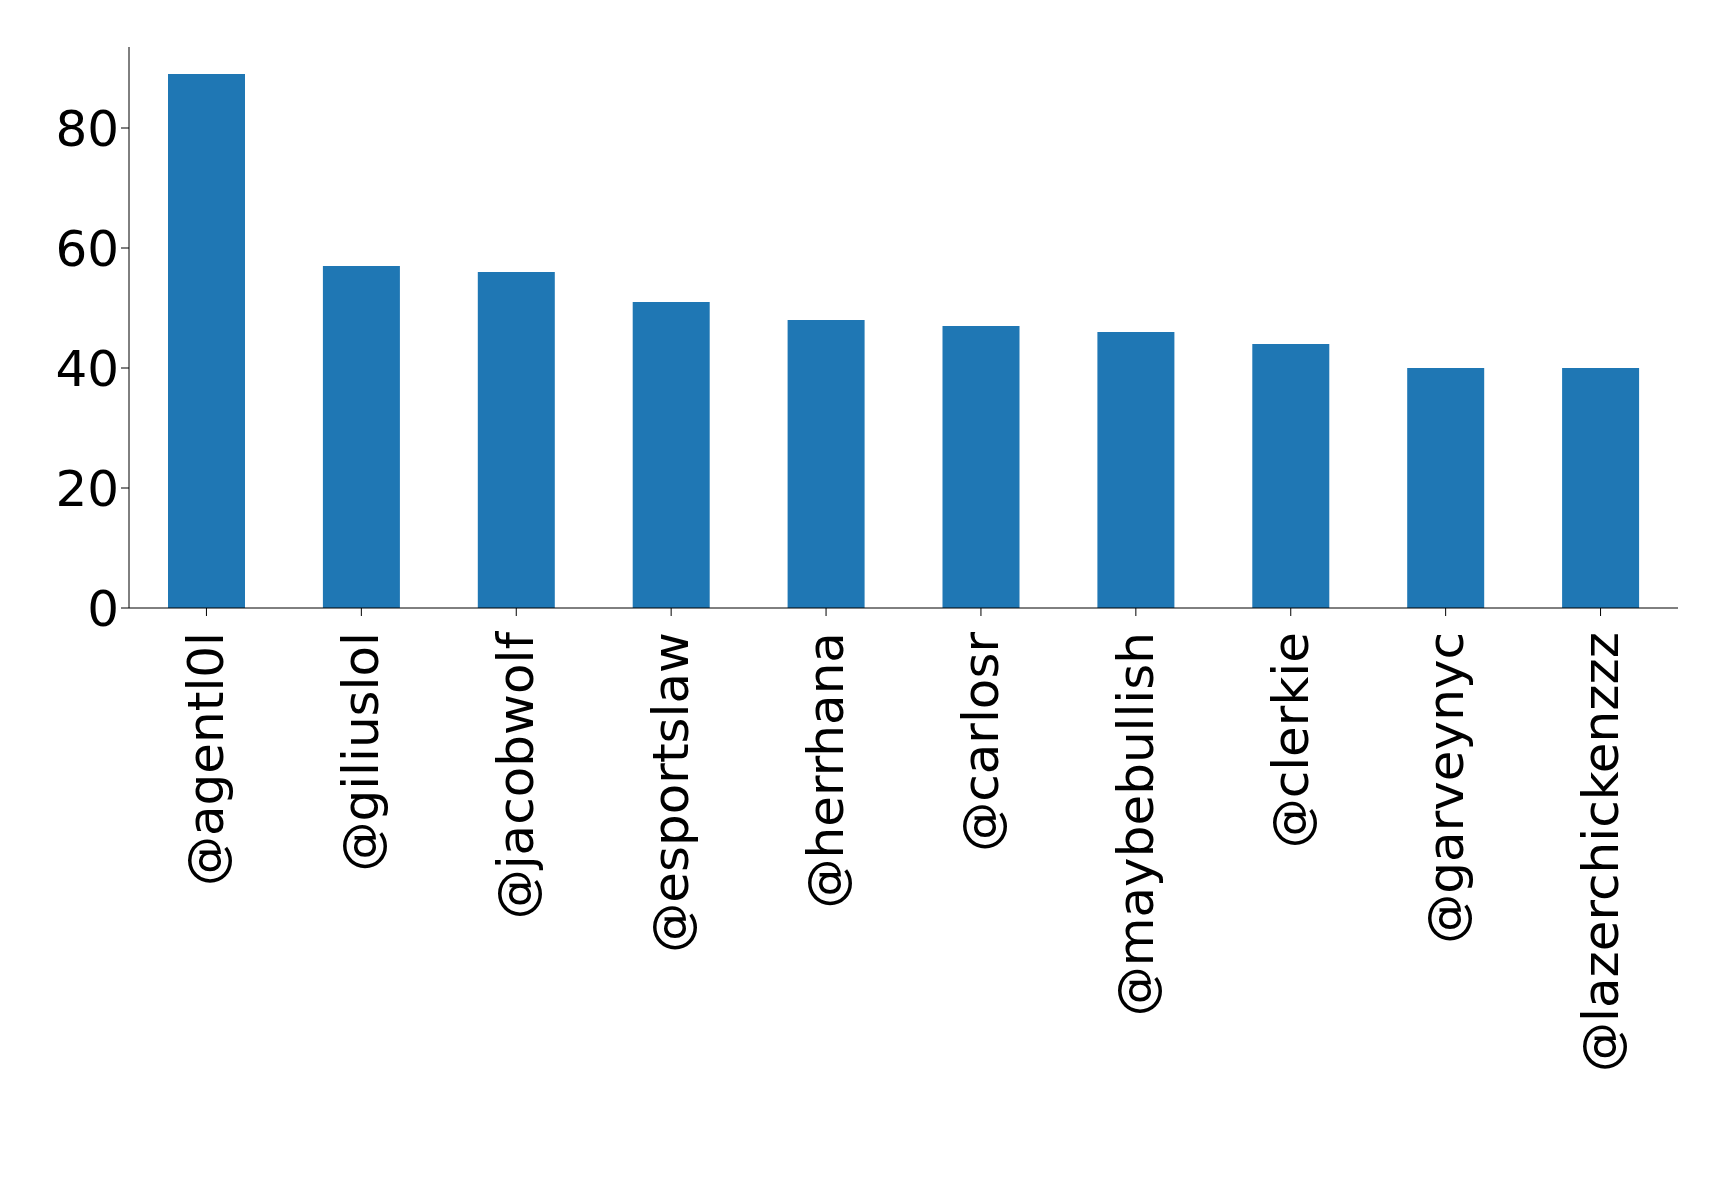 The width and height of the screenshot is (1719, 1177). Describe the element at coordinates (87, 248) in the screenshot. I see `y-tick-label: 60` at that location.